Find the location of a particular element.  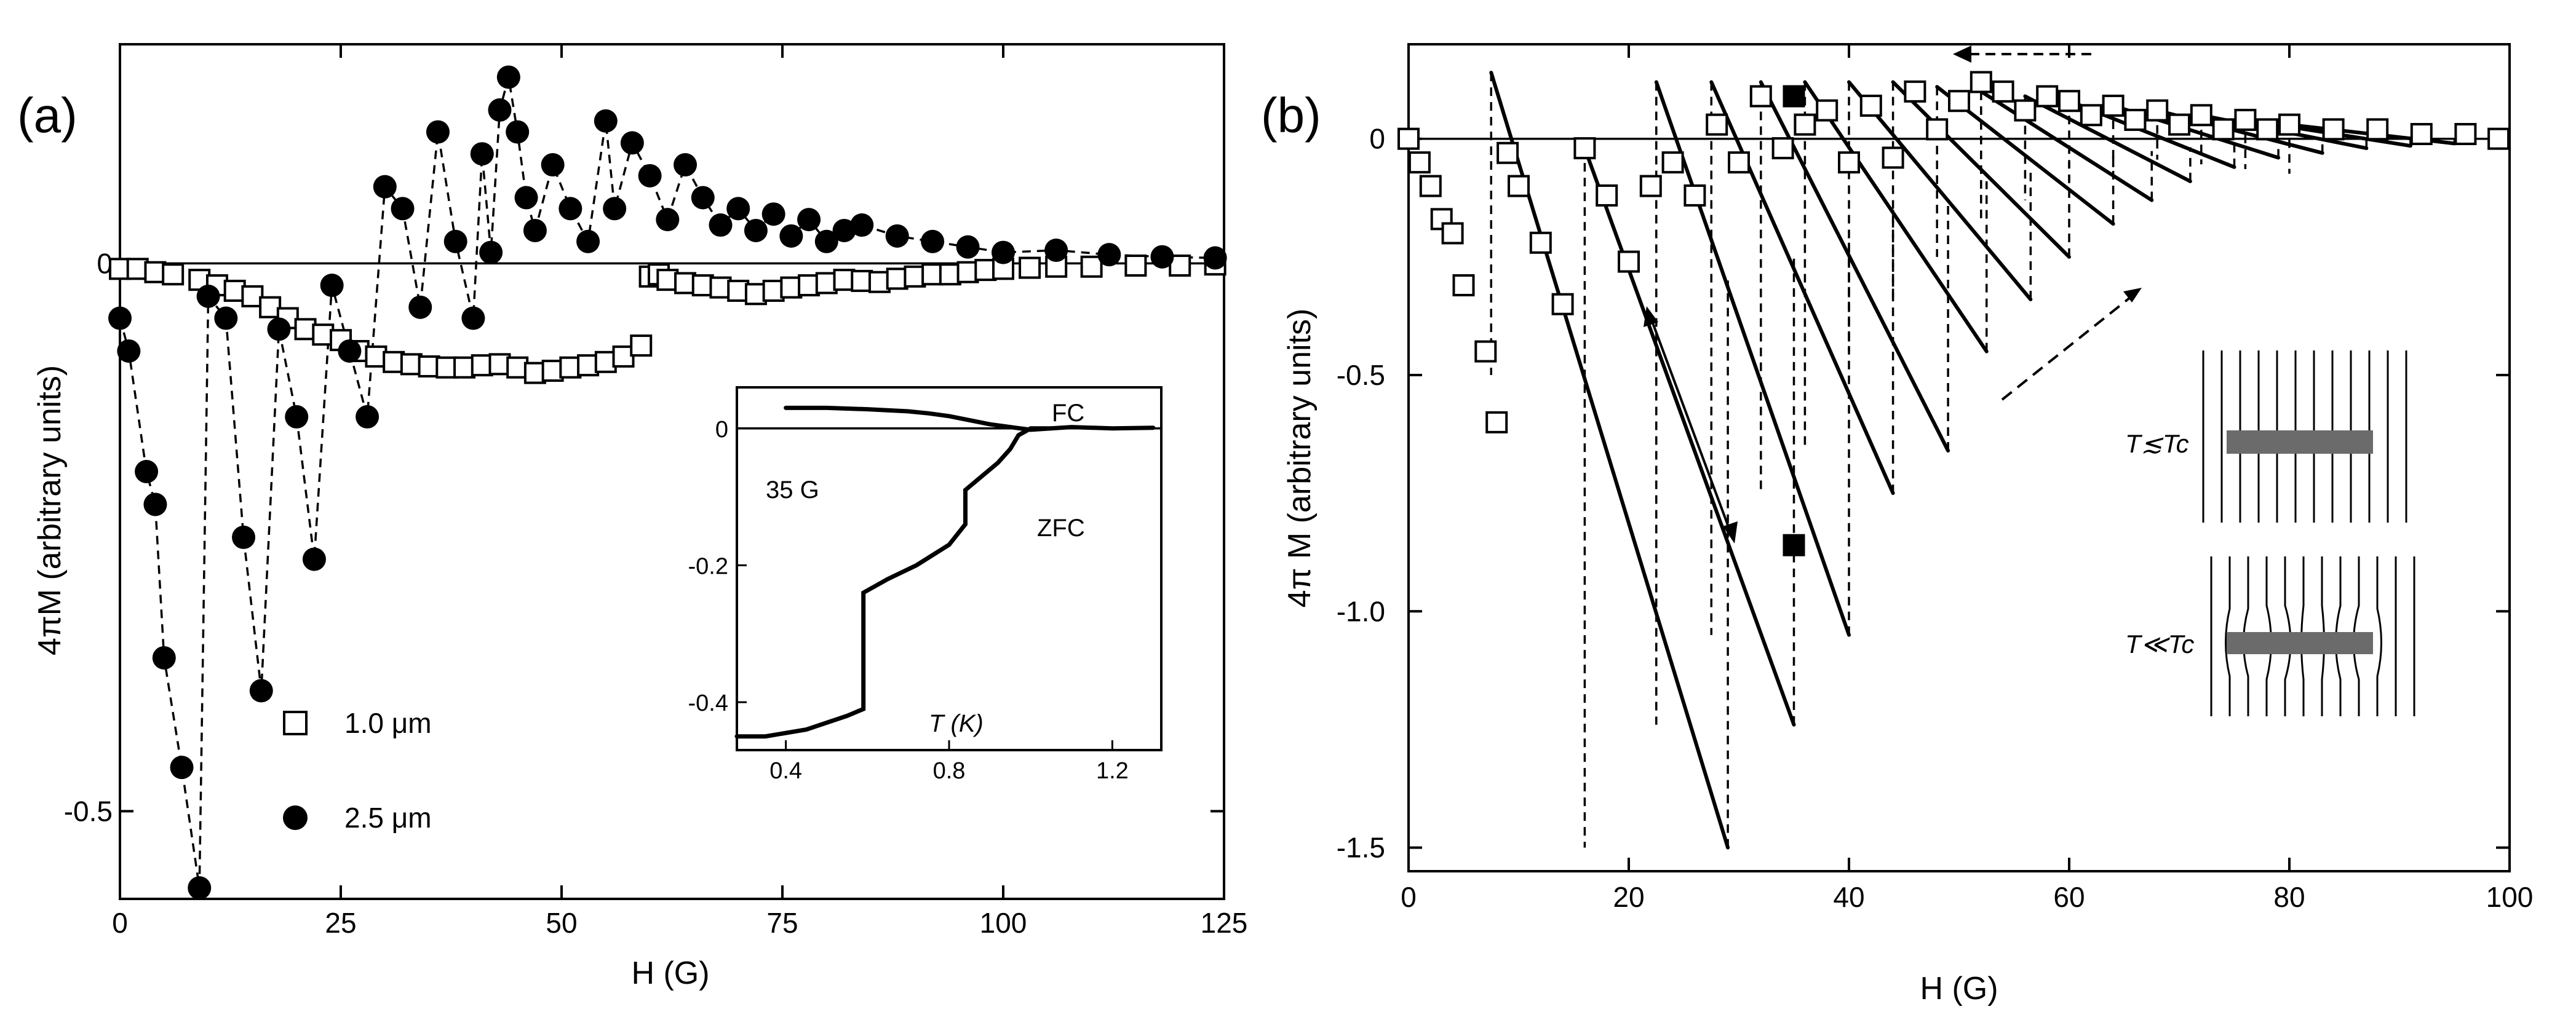

a-xtick-label: 25 is located at coordinates (340, 923).